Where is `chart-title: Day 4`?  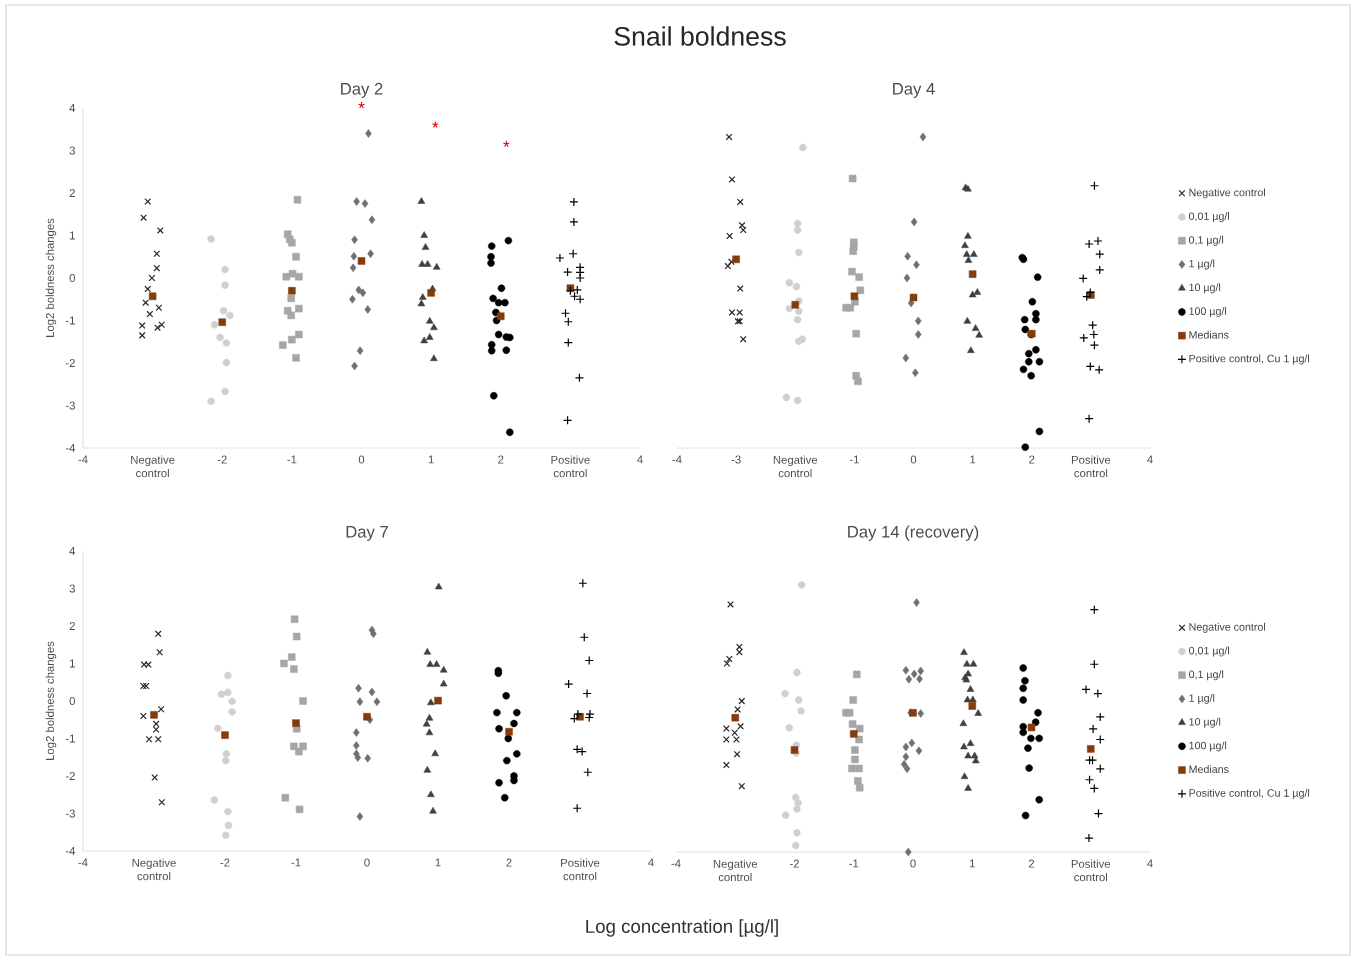 chart-title: Day 4 is located at coordinates (914, 90).